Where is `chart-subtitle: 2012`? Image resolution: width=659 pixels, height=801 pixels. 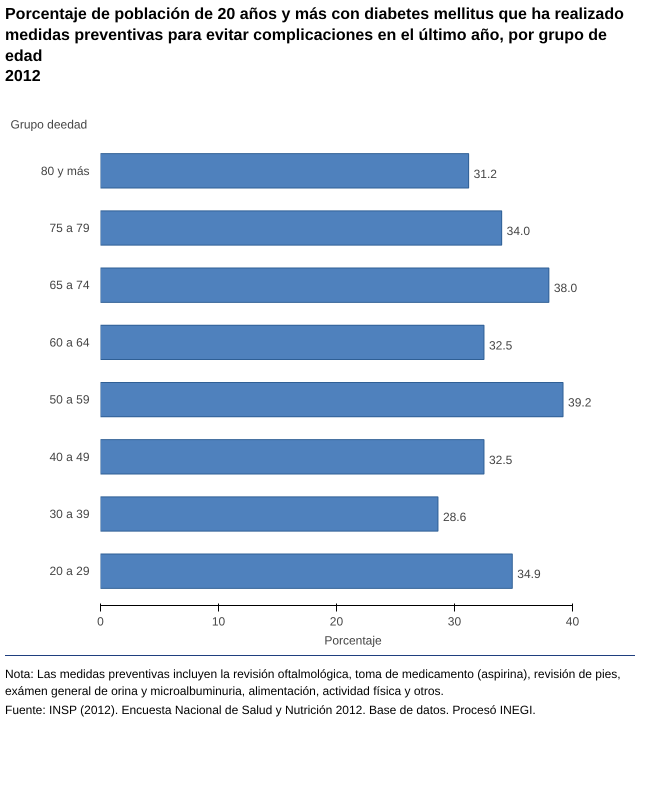
chart-subtitle: 2012 is located at coordinates (23, 77).